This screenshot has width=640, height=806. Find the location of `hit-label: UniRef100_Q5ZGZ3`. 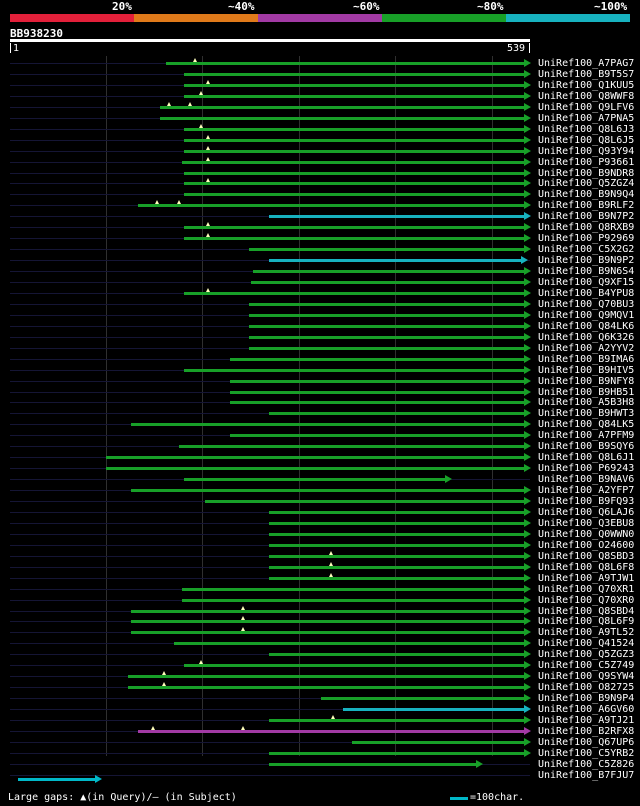

hit-label: UniRef100_Q5ZGZ3 is located at coordinates (586, 655).